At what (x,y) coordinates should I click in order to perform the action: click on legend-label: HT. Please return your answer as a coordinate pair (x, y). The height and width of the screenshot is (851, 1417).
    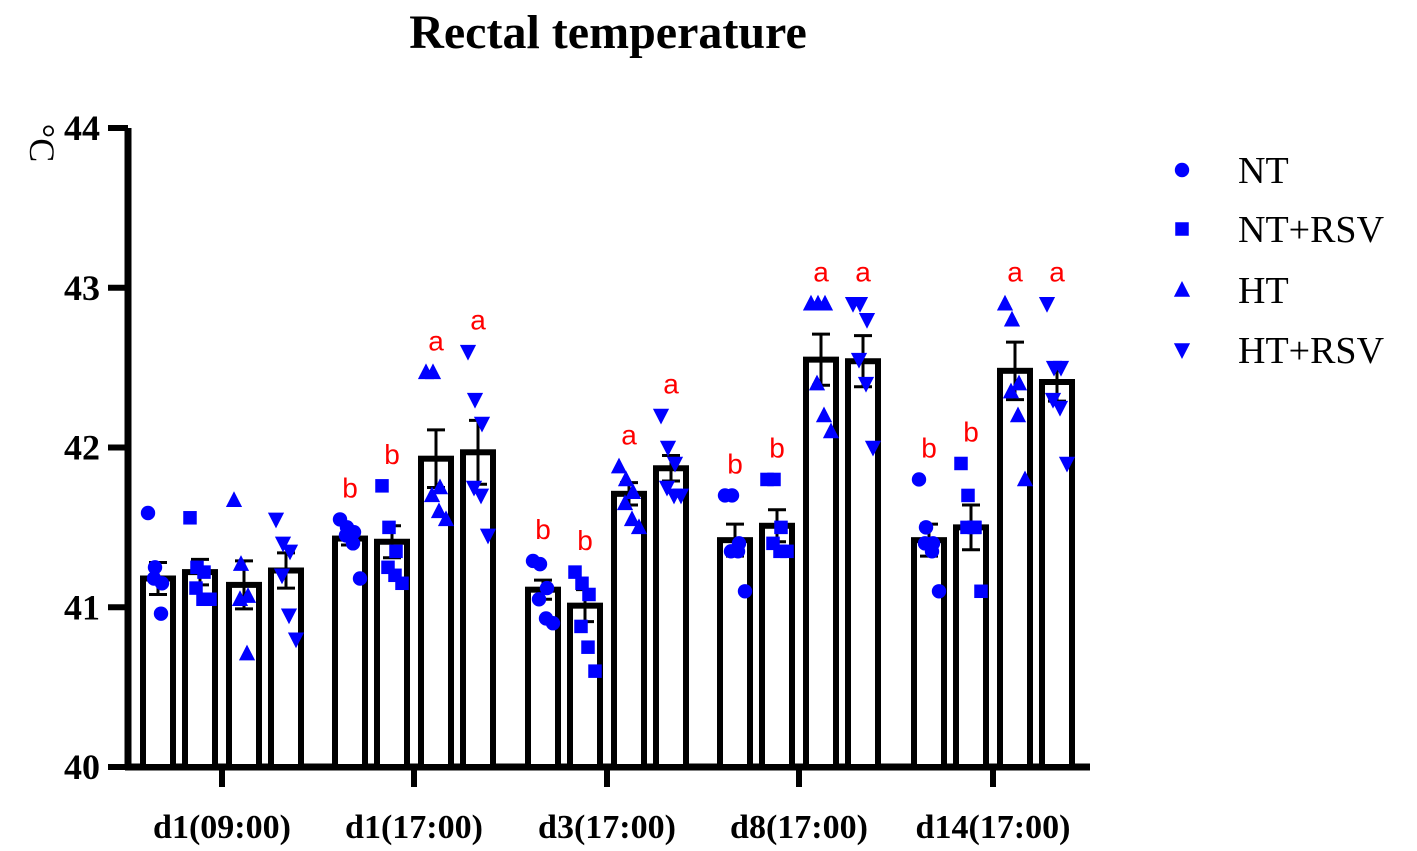
    Looking at the image, I should click on (1263, 291).